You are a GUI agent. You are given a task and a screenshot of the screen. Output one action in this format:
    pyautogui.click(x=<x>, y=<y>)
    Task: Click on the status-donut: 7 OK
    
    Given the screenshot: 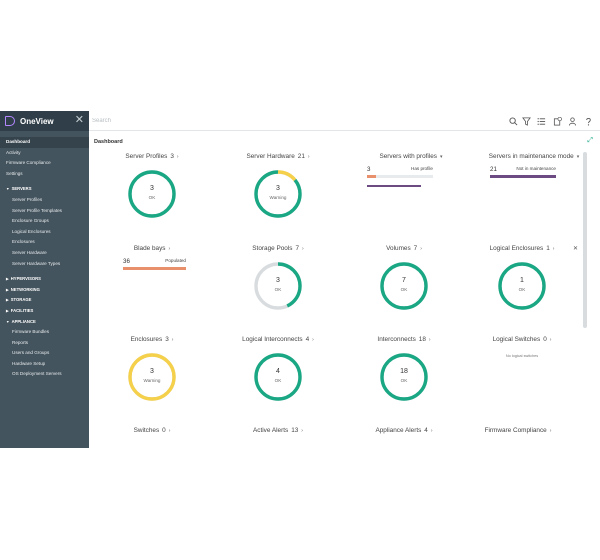 What is the action you would take?
    pyautogui.click(x=404, y=286)
    